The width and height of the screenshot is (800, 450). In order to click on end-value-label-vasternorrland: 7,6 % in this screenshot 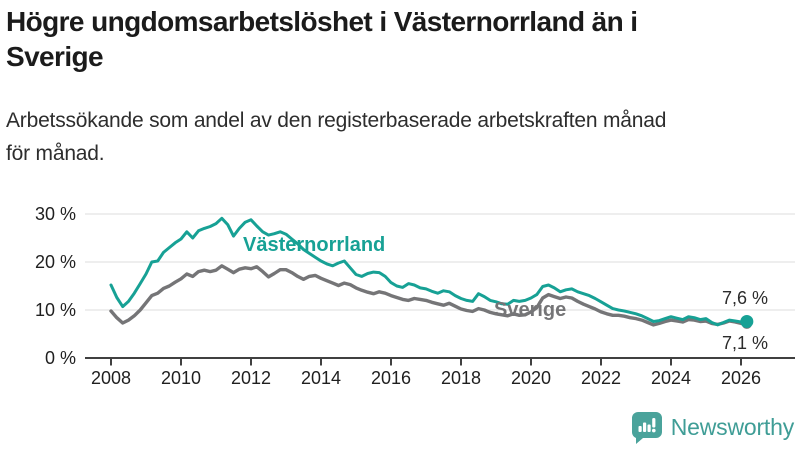, I will do `click(744, 298)`.